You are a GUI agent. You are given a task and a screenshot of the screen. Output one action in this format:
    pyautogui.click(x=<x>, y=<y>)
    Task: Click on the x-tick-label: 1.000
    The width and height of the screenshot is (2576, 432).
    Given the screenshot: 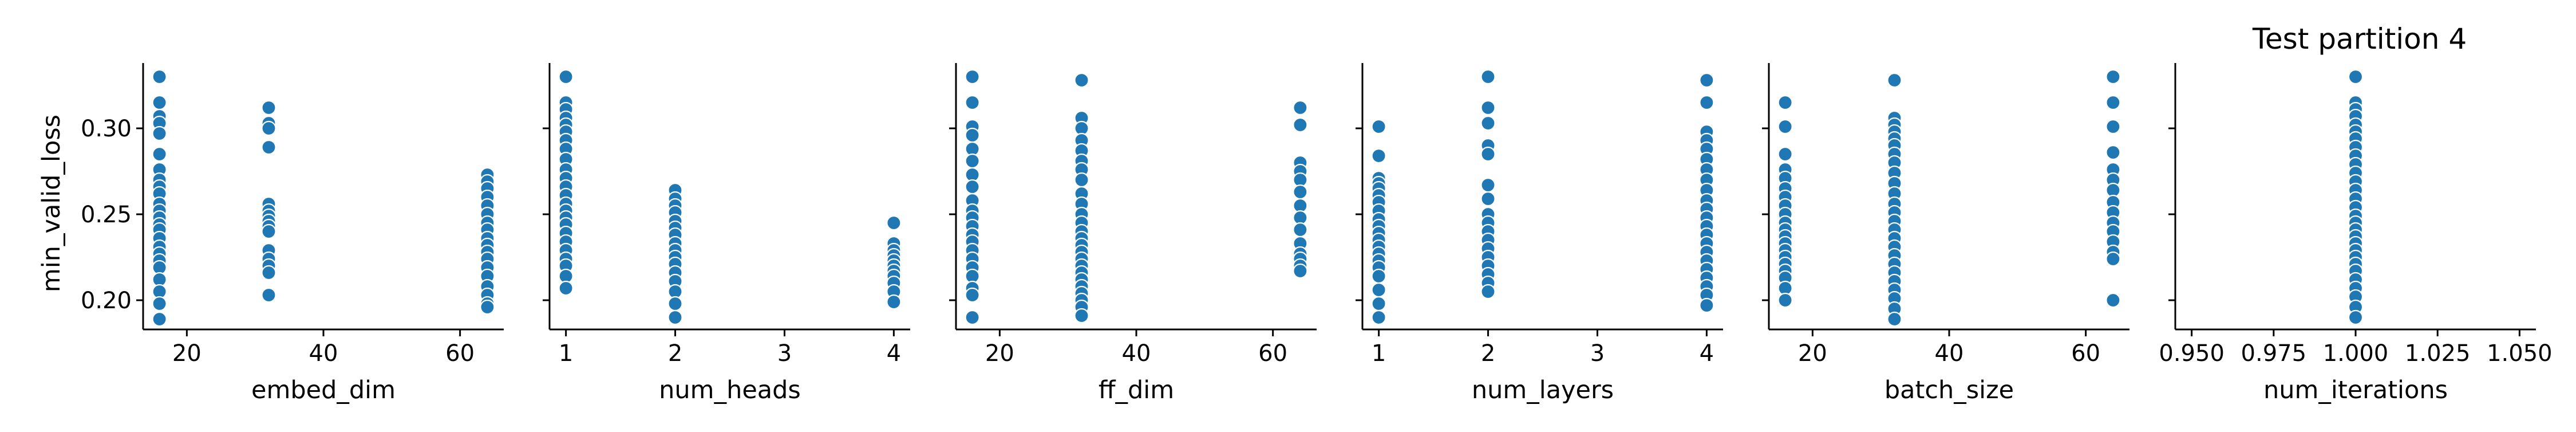 What is the action you would take?
    pyautogui.click(x=2356, y=354)
    